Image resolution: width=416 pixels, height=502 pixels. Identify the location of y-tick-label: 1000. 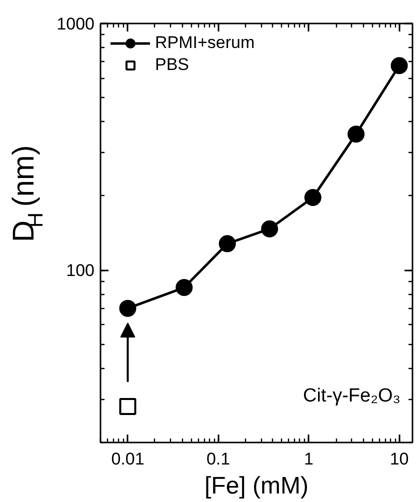
(75, 24).